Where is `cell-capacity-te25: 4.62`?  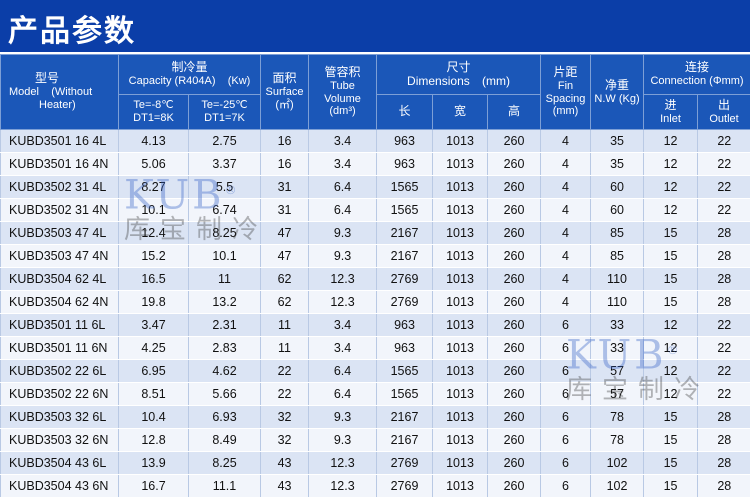 cell-capacity-te25: 4.62 is located at coordinates (224, 371).